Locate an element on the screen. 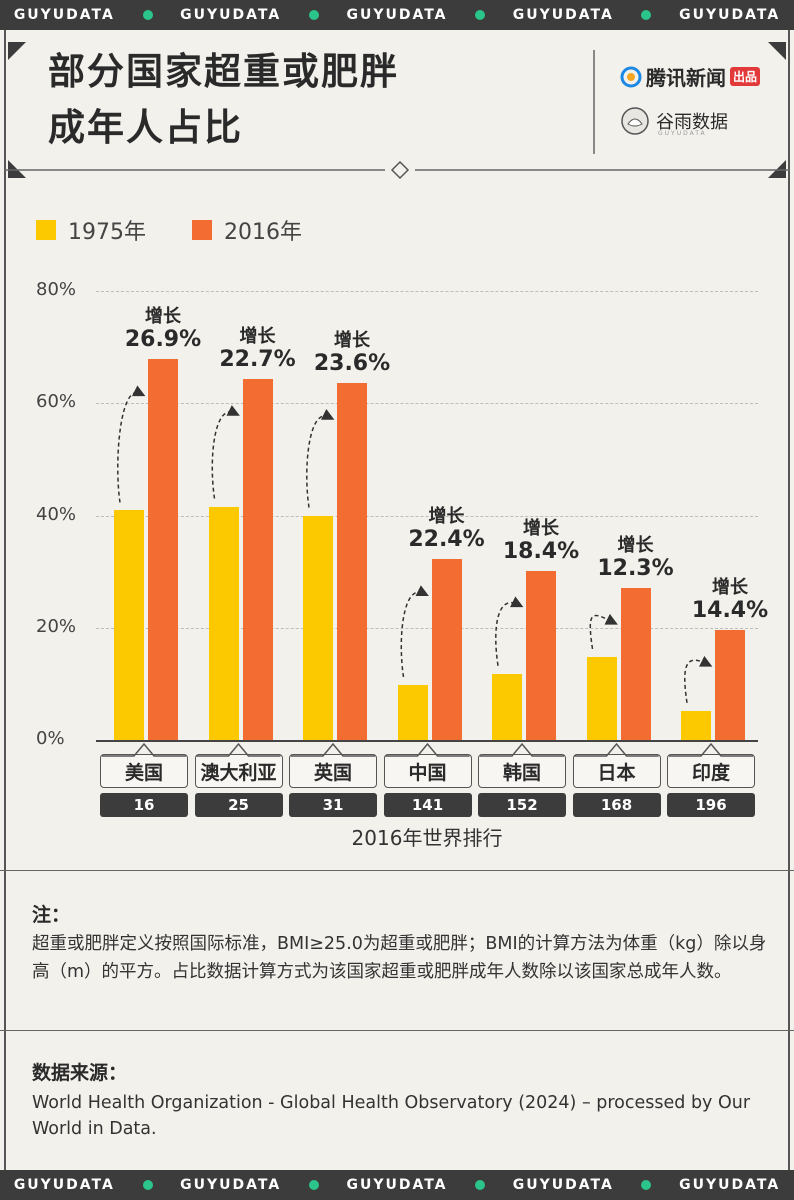  legend-item-1975: 1975年 is located at coordinates (91, 230).